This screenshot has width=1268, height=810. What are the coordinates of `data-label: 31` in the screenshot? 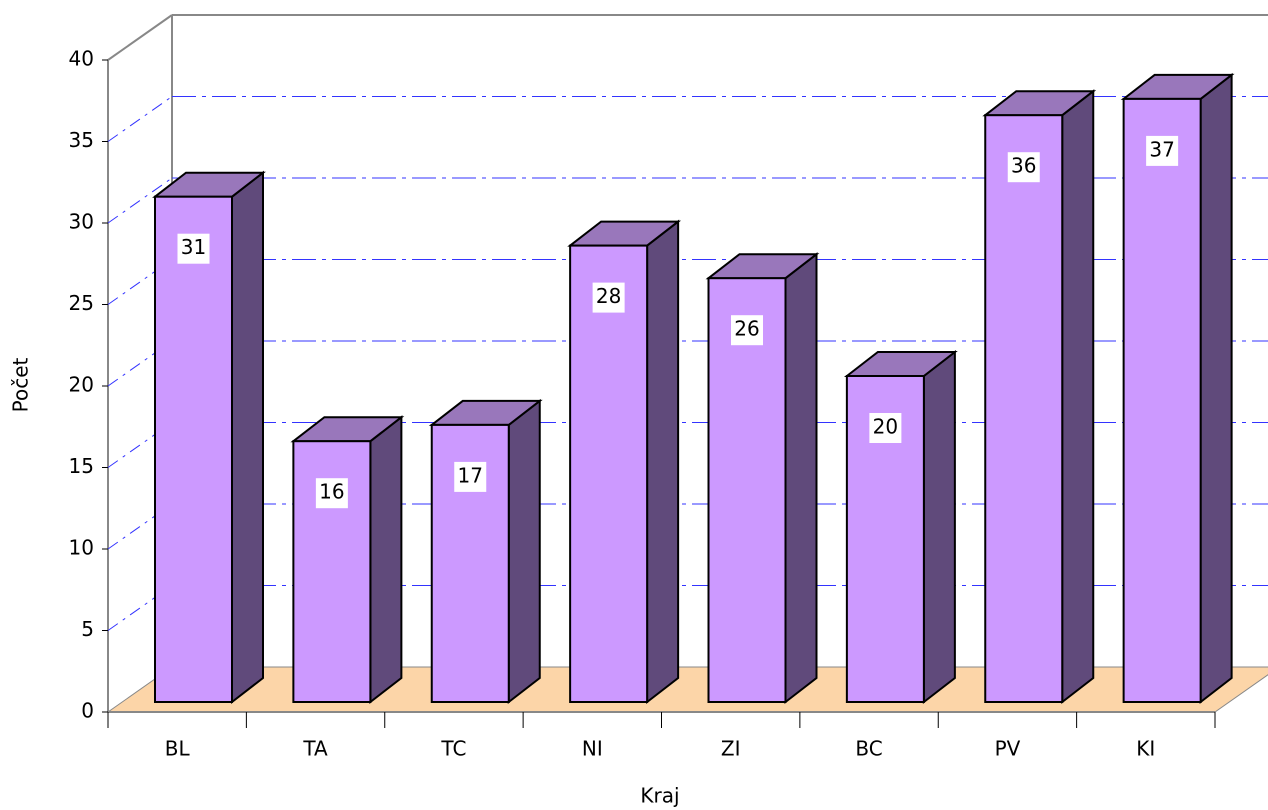 It's located at (193, 247).